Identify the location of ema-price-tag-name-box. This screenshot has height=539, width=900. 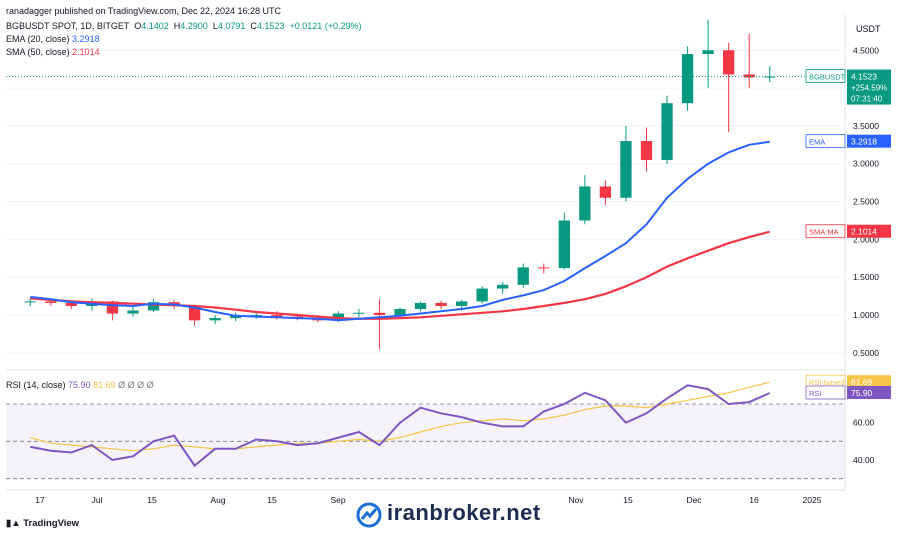
(825, 141).